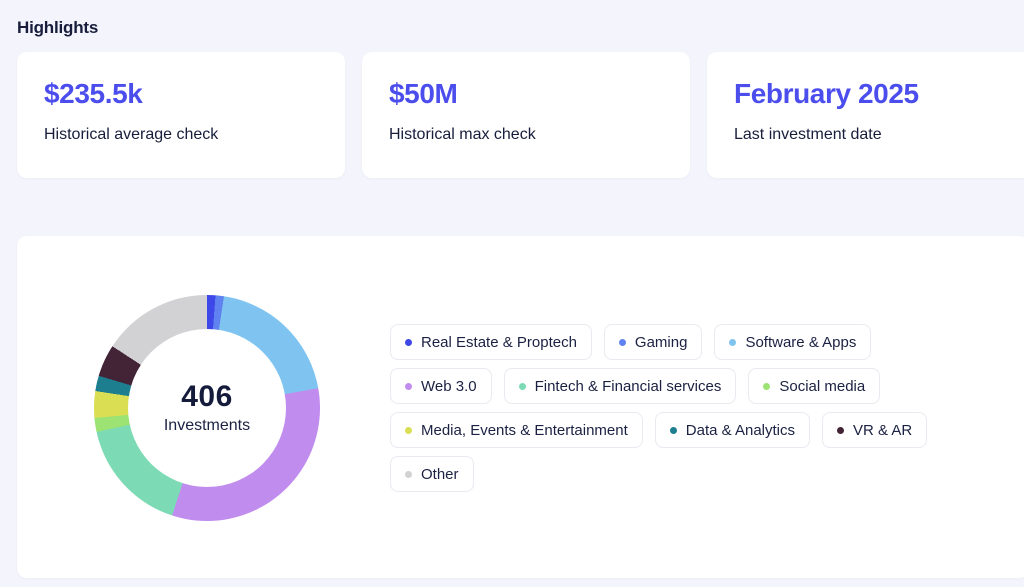  I want to click on investments-total-label: Investments, so click(207, 426).